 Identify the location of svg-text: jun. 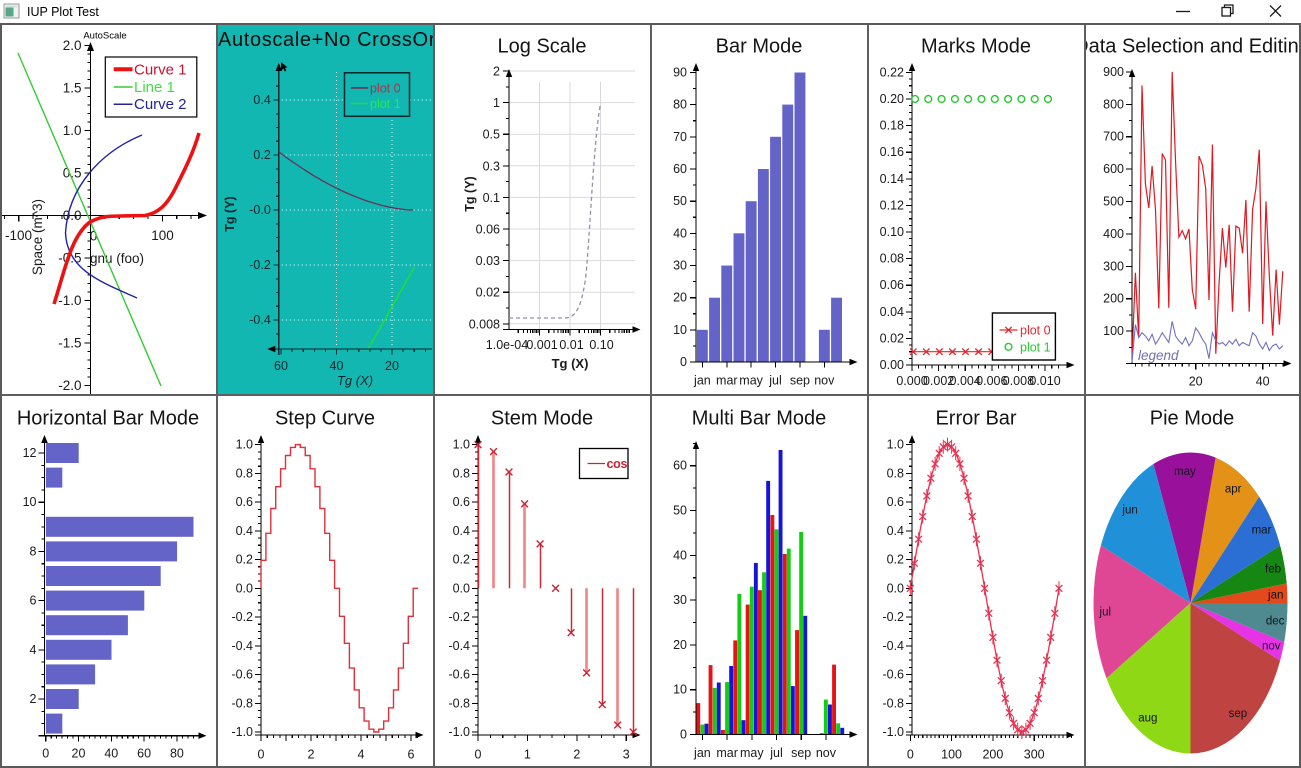
(1129, 510).